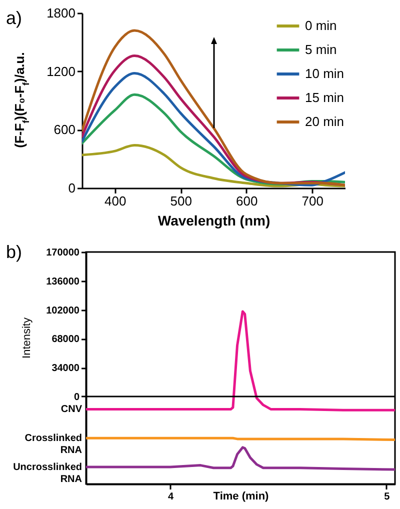 This screenshot has width=400, height=509. Describe the element at coordinates (171, 497) in the screenshot. I see `x-tick-label: 4` at that location.